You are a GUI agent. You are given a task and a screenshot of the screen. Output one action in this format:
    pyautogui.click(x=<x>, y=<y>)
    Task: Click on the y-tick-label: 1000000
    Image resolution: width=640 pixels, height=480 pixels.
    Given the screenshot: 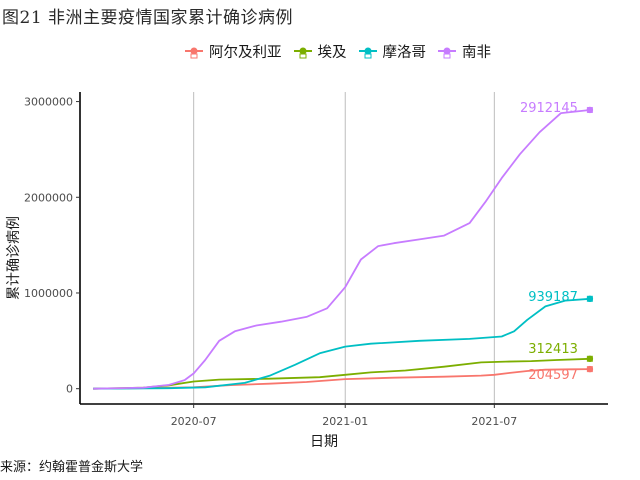 What is the action you would take?
    pyautogui.click(x=48, y=293)
    